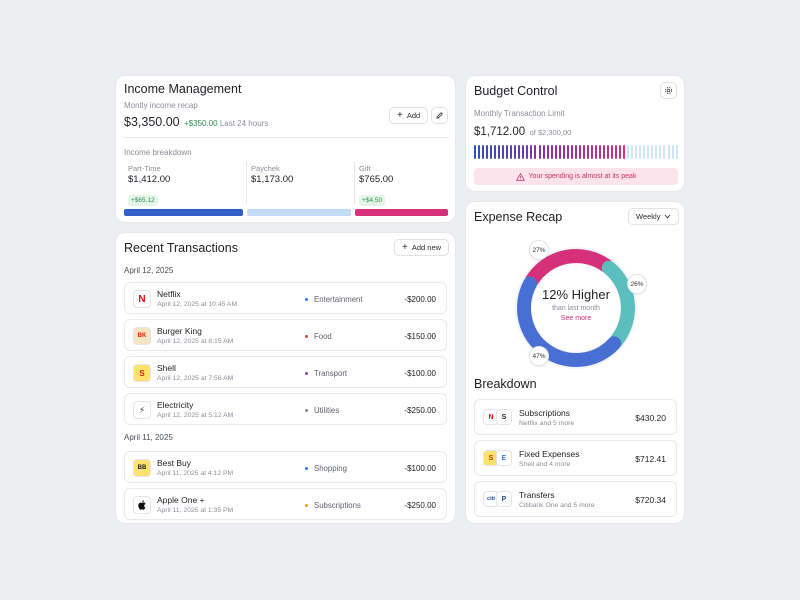  What do you see at coordinates (420, 299) in the screenshot?
I see `transaction-amount: -$200.00` at bounding box center [420, 299].